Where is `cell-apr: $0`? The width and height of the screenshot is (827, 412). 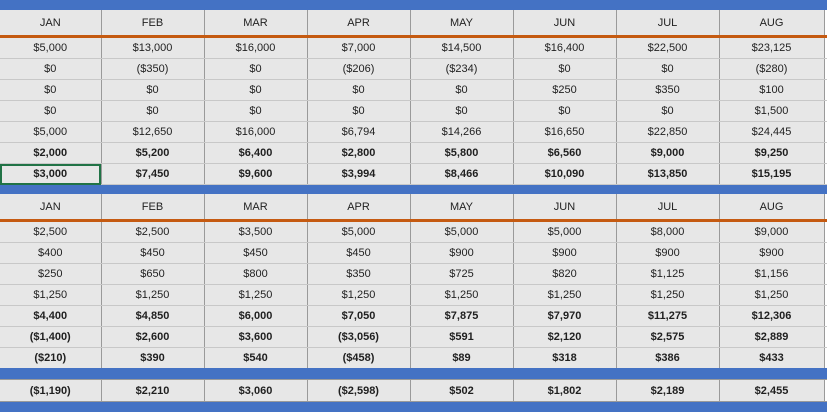 cell-apr: $0 is located at coordinates (359, 111).